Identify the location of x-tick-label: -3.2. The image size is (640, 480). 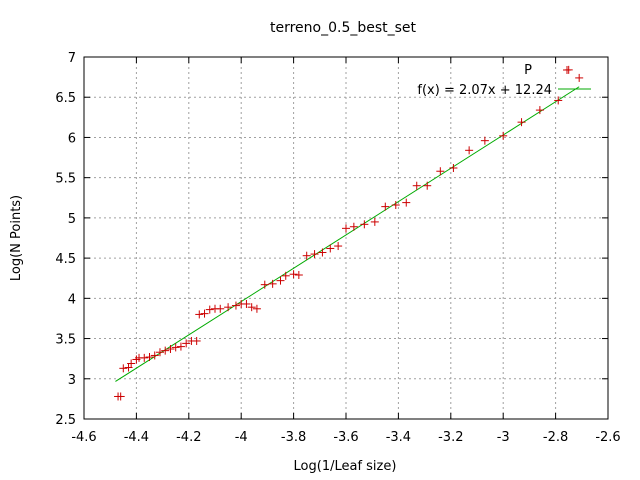
(450, 437).